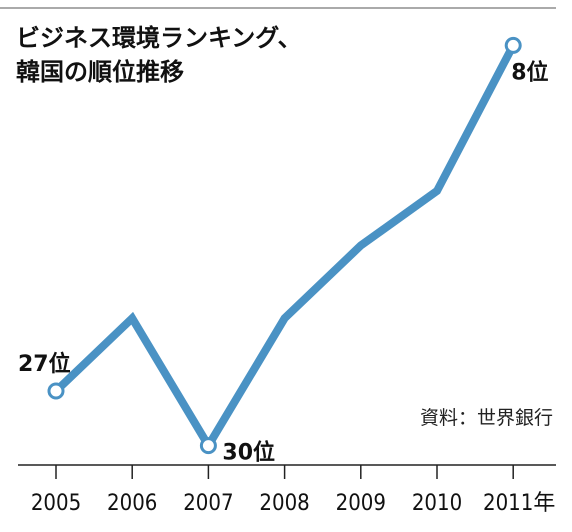 This screenshot has height=532, width=572. I want to click on x-tick-label: 2011年, so click(519, 503).